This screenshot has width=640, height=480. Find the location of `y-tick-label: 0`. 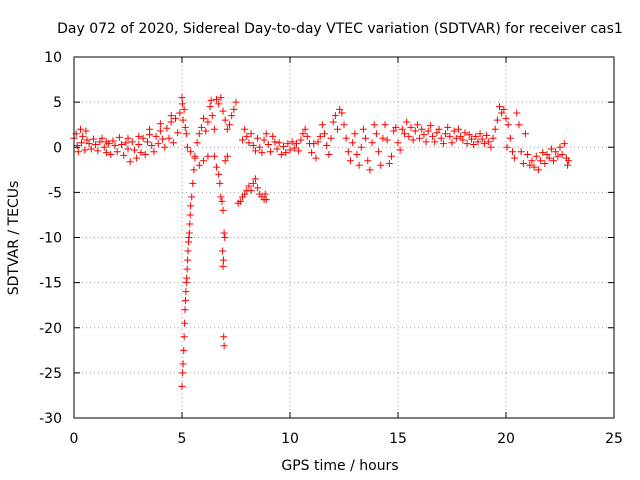

y-tick-label: 0 is located at coordinates (57, 148).